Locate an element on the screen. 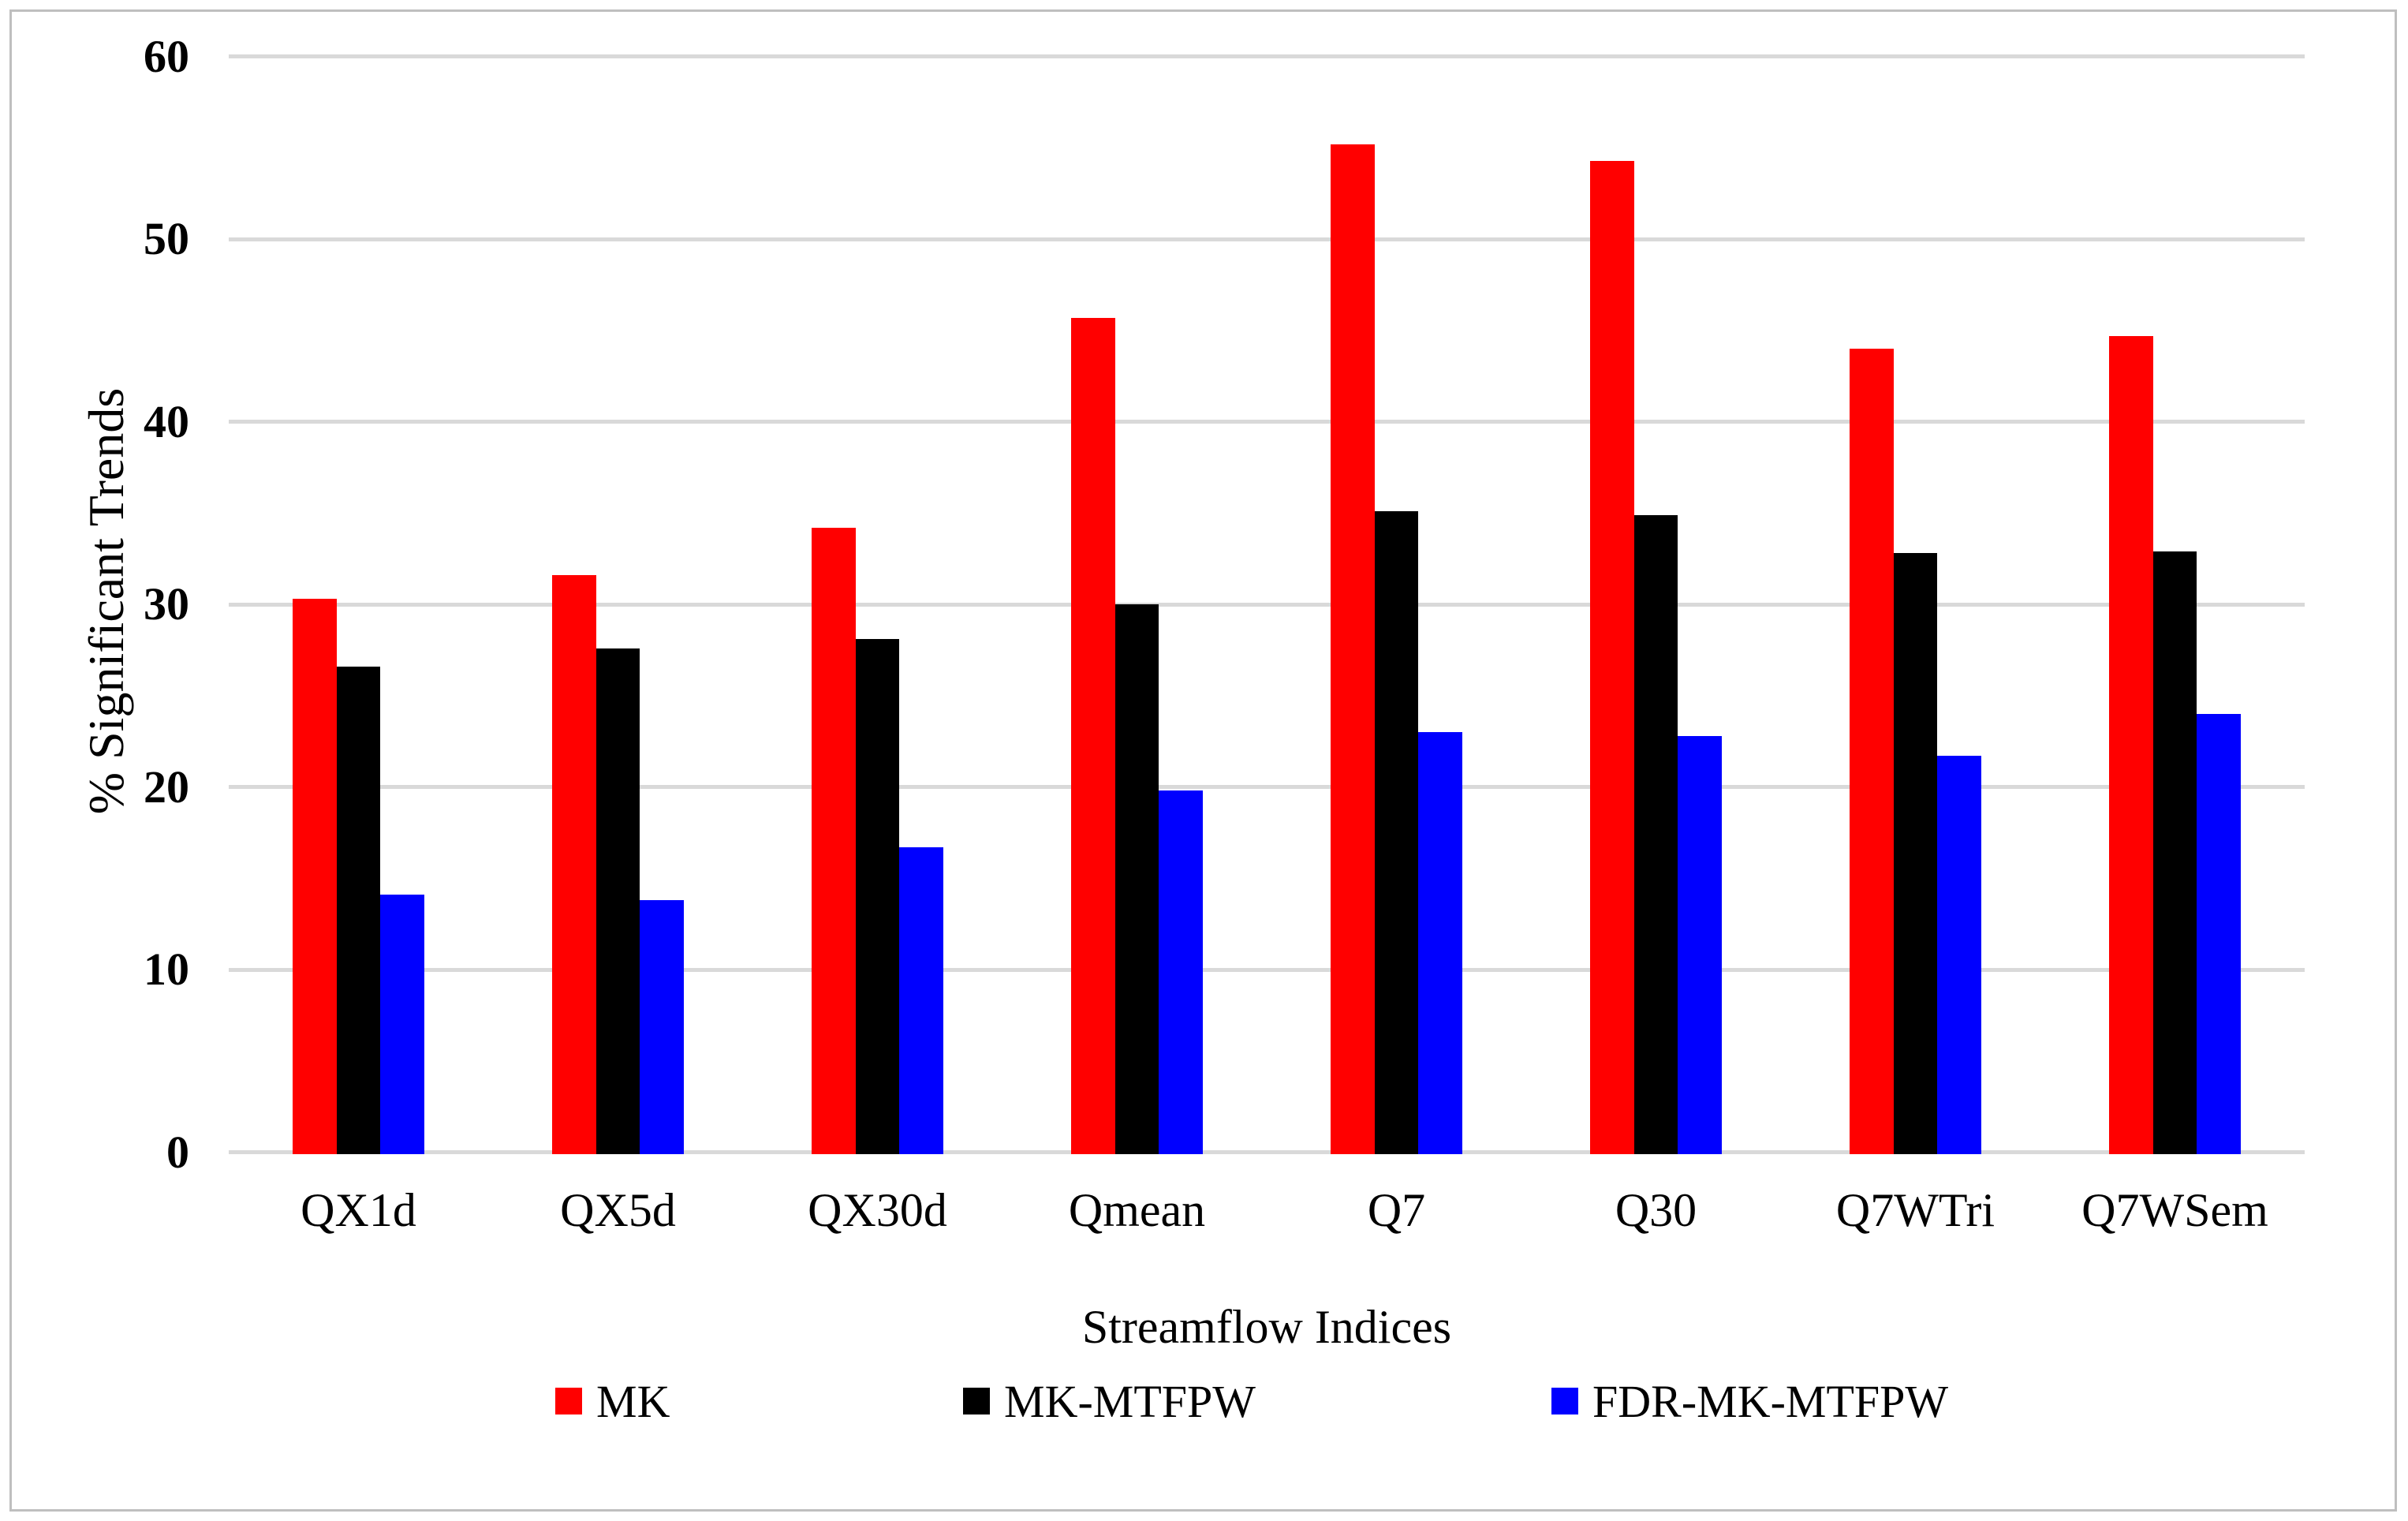 The height and width of the screenshot is (1521, 2408). bar-mk-mtfpw-q7 is located at coordinates (1396, 832).